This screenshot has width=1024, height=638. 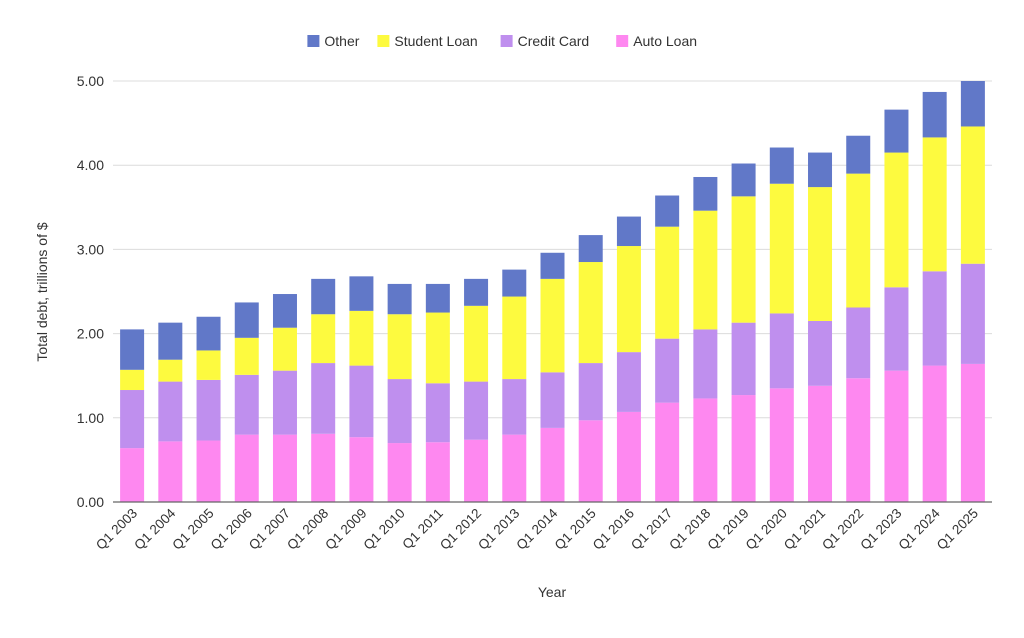 What do you see at coordinates (90, 334) in the screenshot?
I see `y-tick-label: 2.00` at bounding box center [90, 334].